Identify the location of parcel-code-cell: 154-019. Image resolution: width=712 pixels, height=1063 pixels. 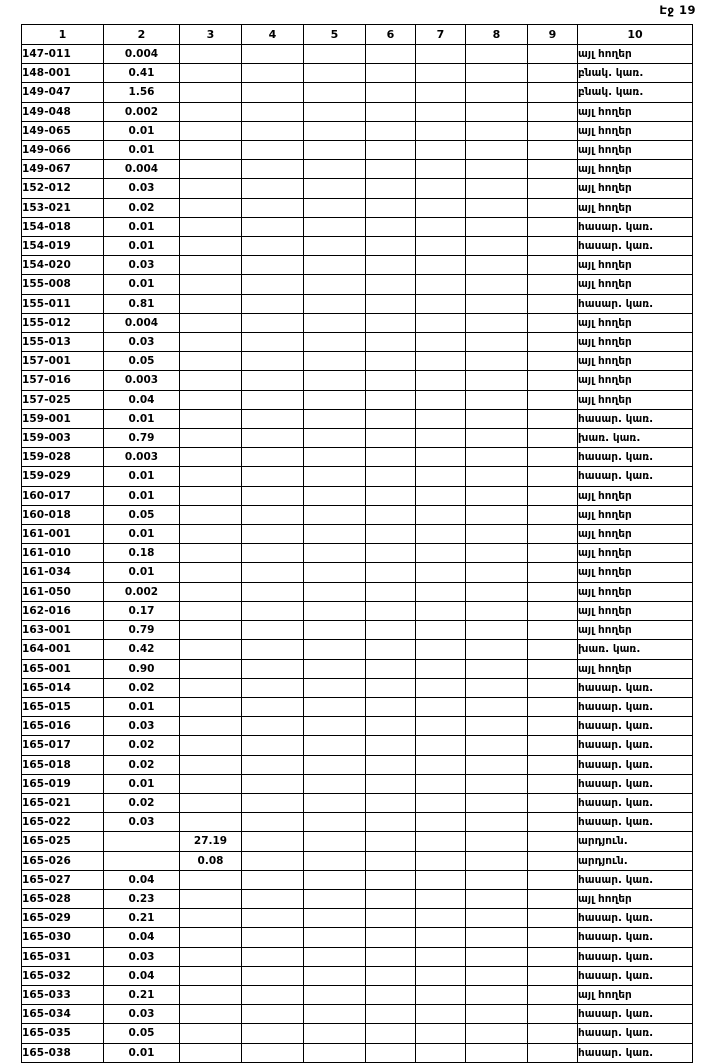
(62, 246).